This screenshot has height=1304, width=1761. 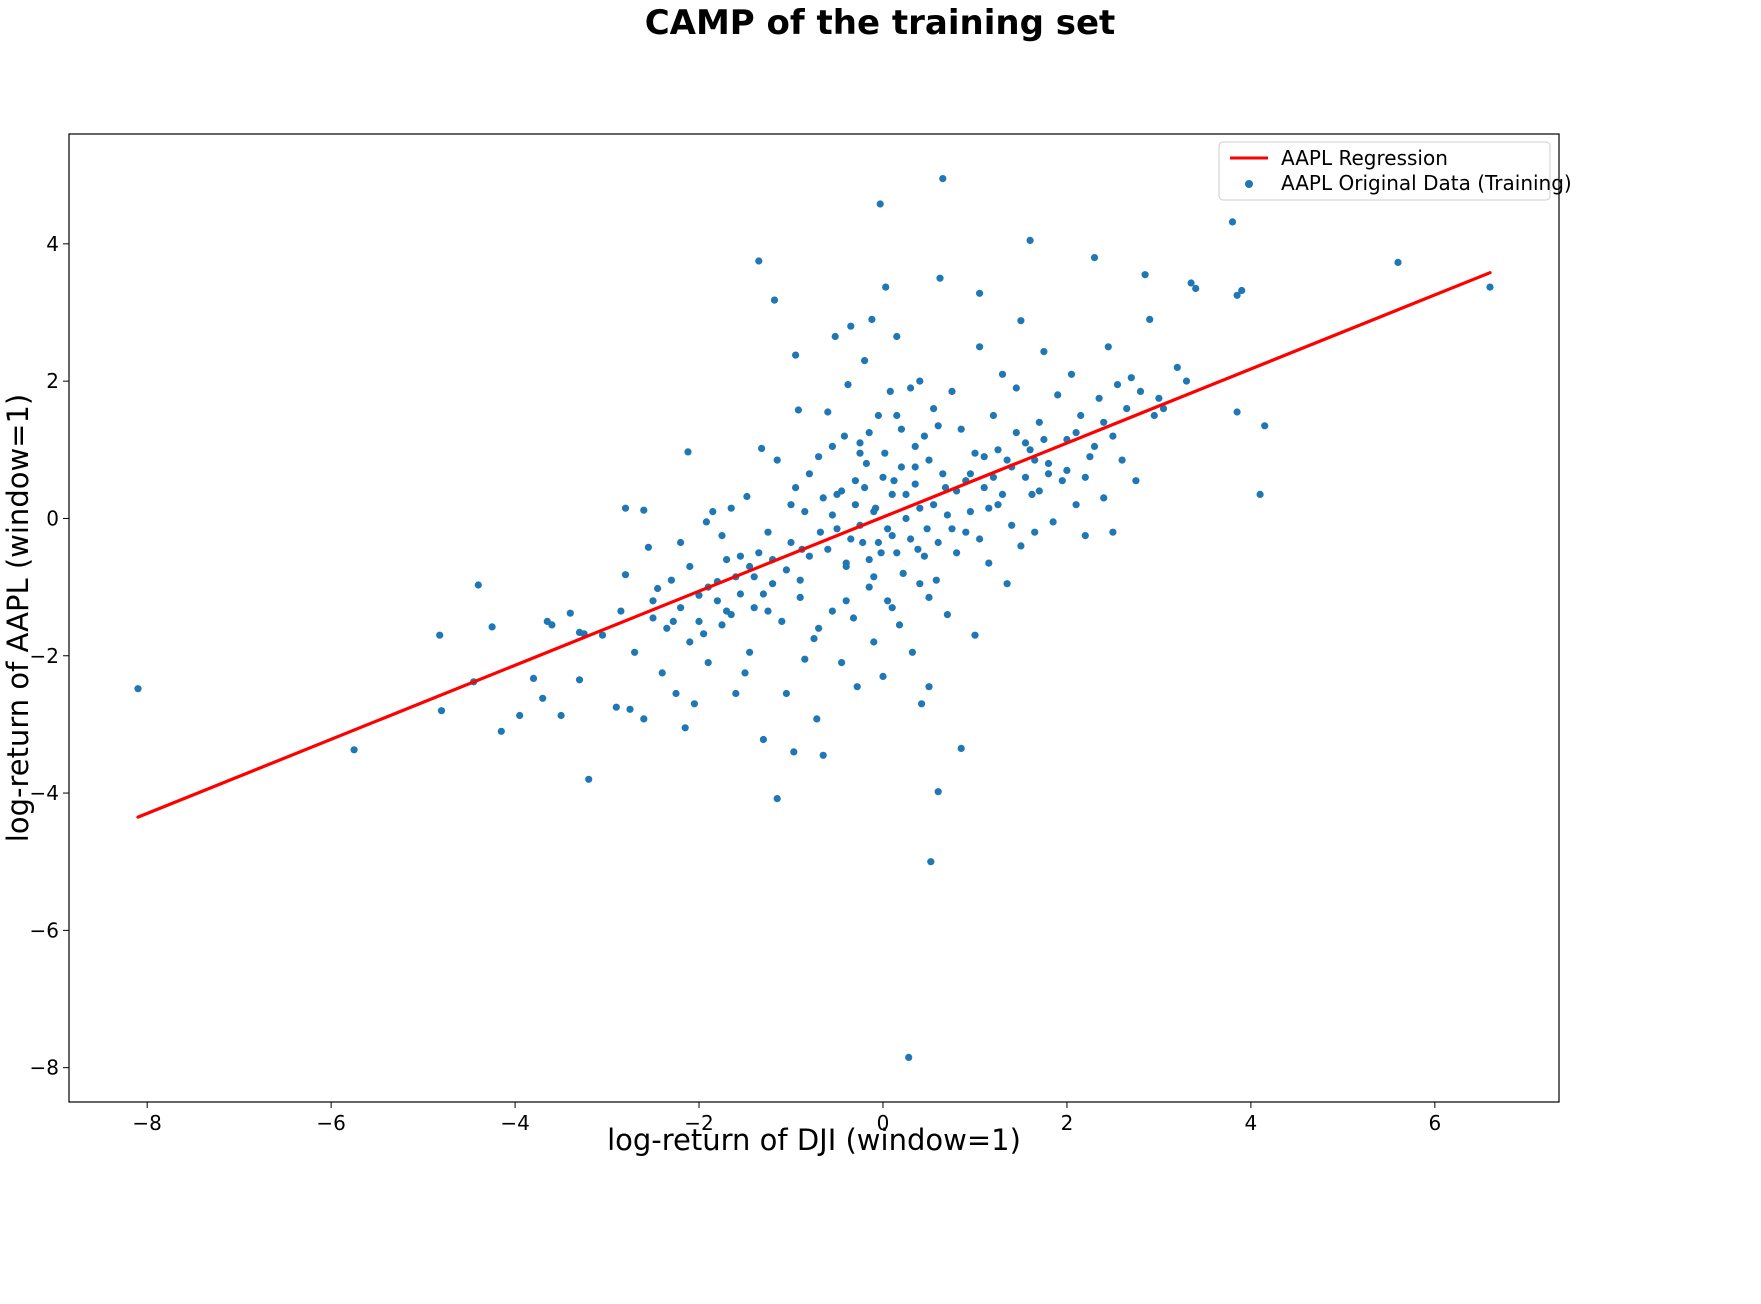 I want to click on y-tick-label: 4, so click(x=52, y=244).